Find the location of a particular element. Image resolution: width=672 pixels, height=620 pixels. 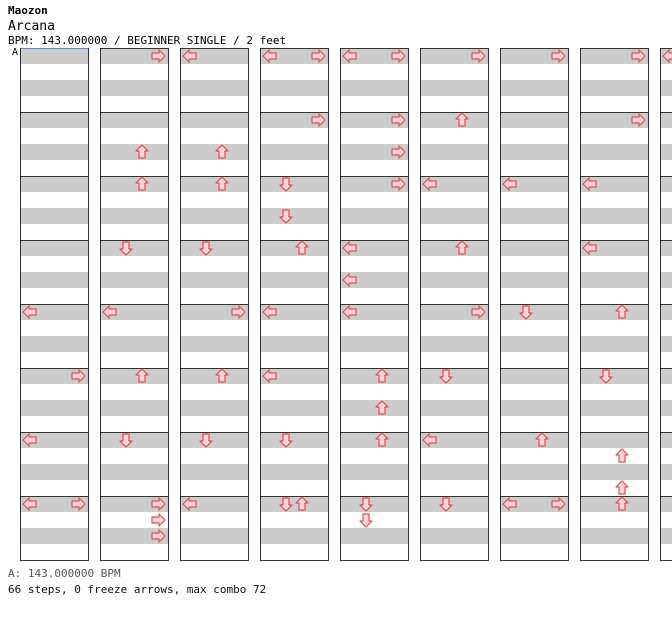

artist-name: Maozon is located at coordinates (28, 10).